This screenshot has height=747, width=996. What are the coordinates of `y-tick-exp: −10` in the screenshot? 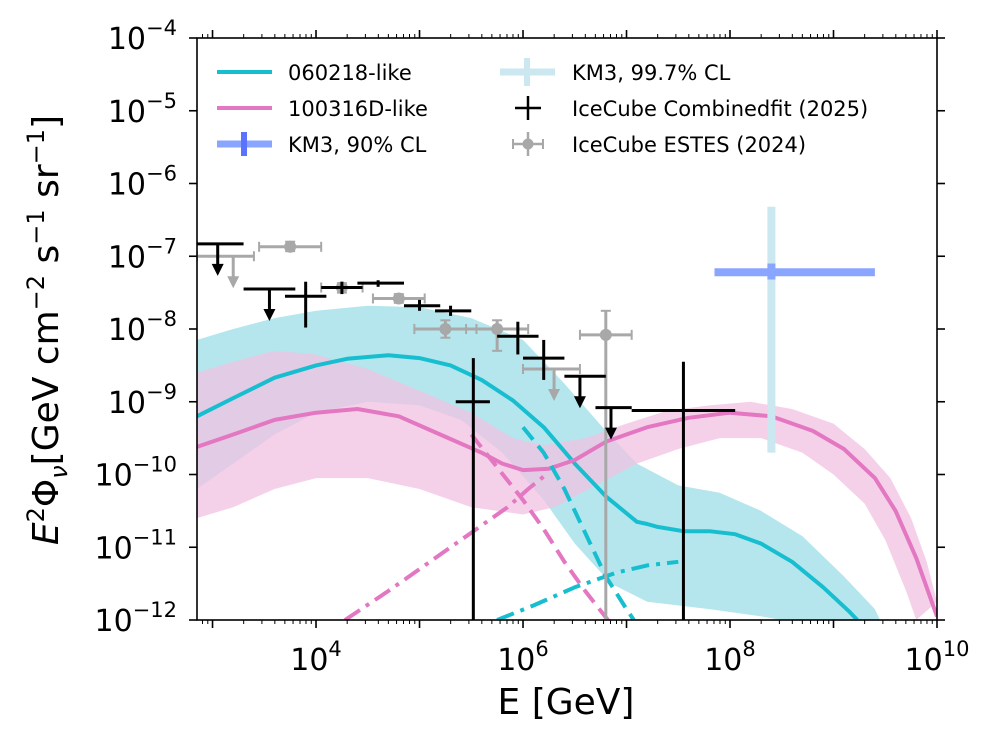 It's located at (155, 465).